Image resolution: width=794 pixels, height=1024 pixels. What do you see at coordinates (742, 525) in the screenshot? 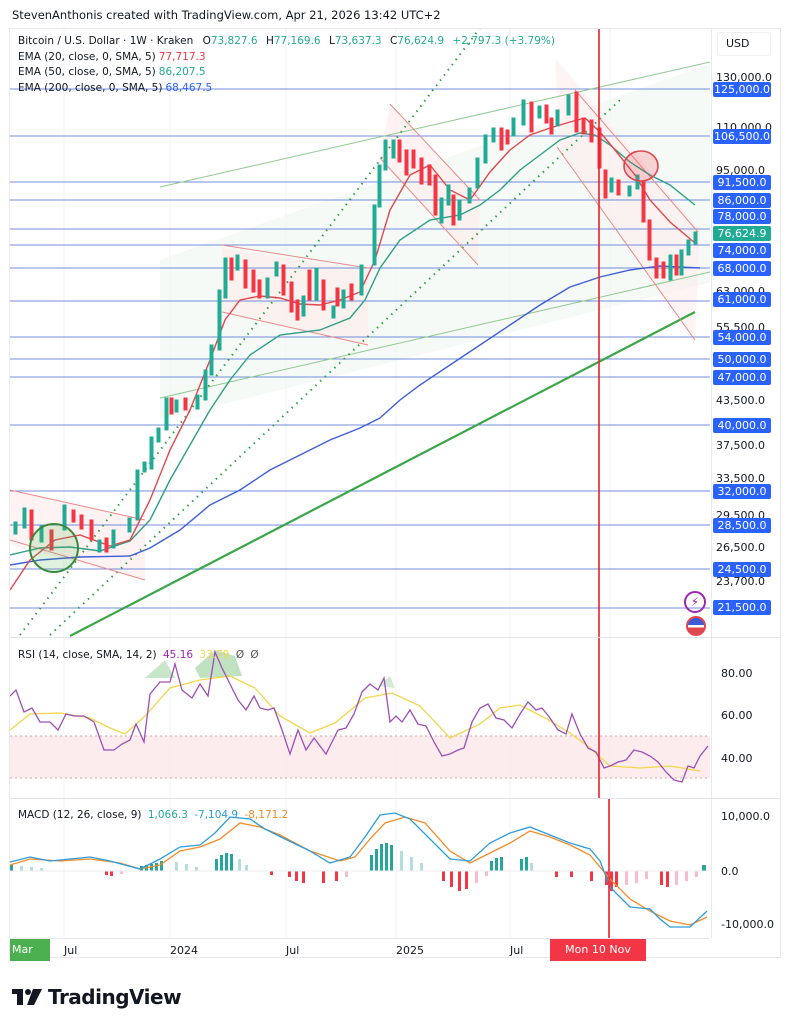
I see `level-tag: 28,500.0` at bounding box center [742, 525].